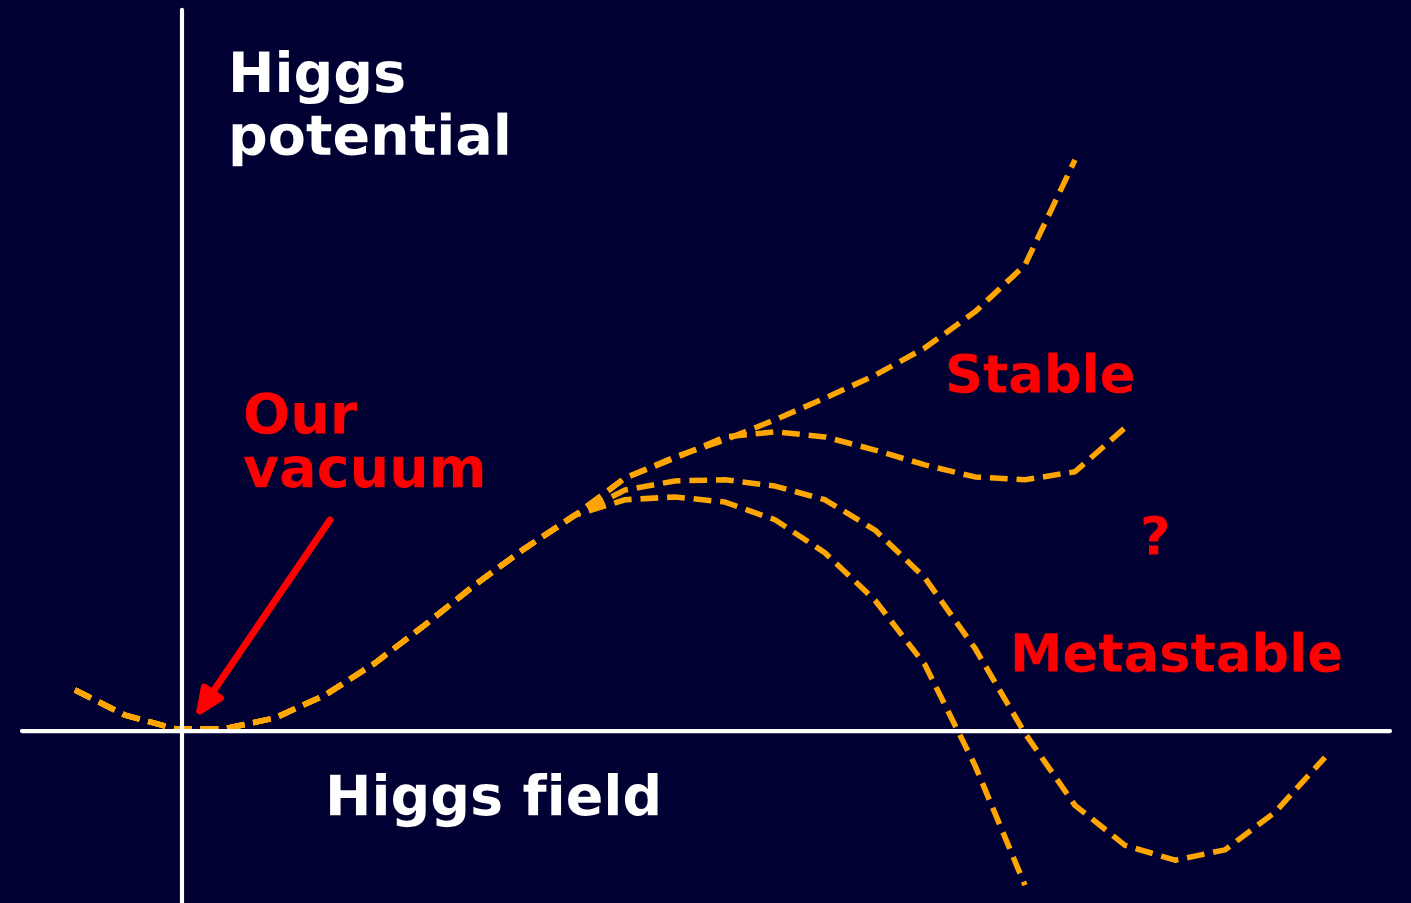  Describe the element at coordinates (363, 440) in the screenshot. I see `annotation: Our vacuum` at that location.